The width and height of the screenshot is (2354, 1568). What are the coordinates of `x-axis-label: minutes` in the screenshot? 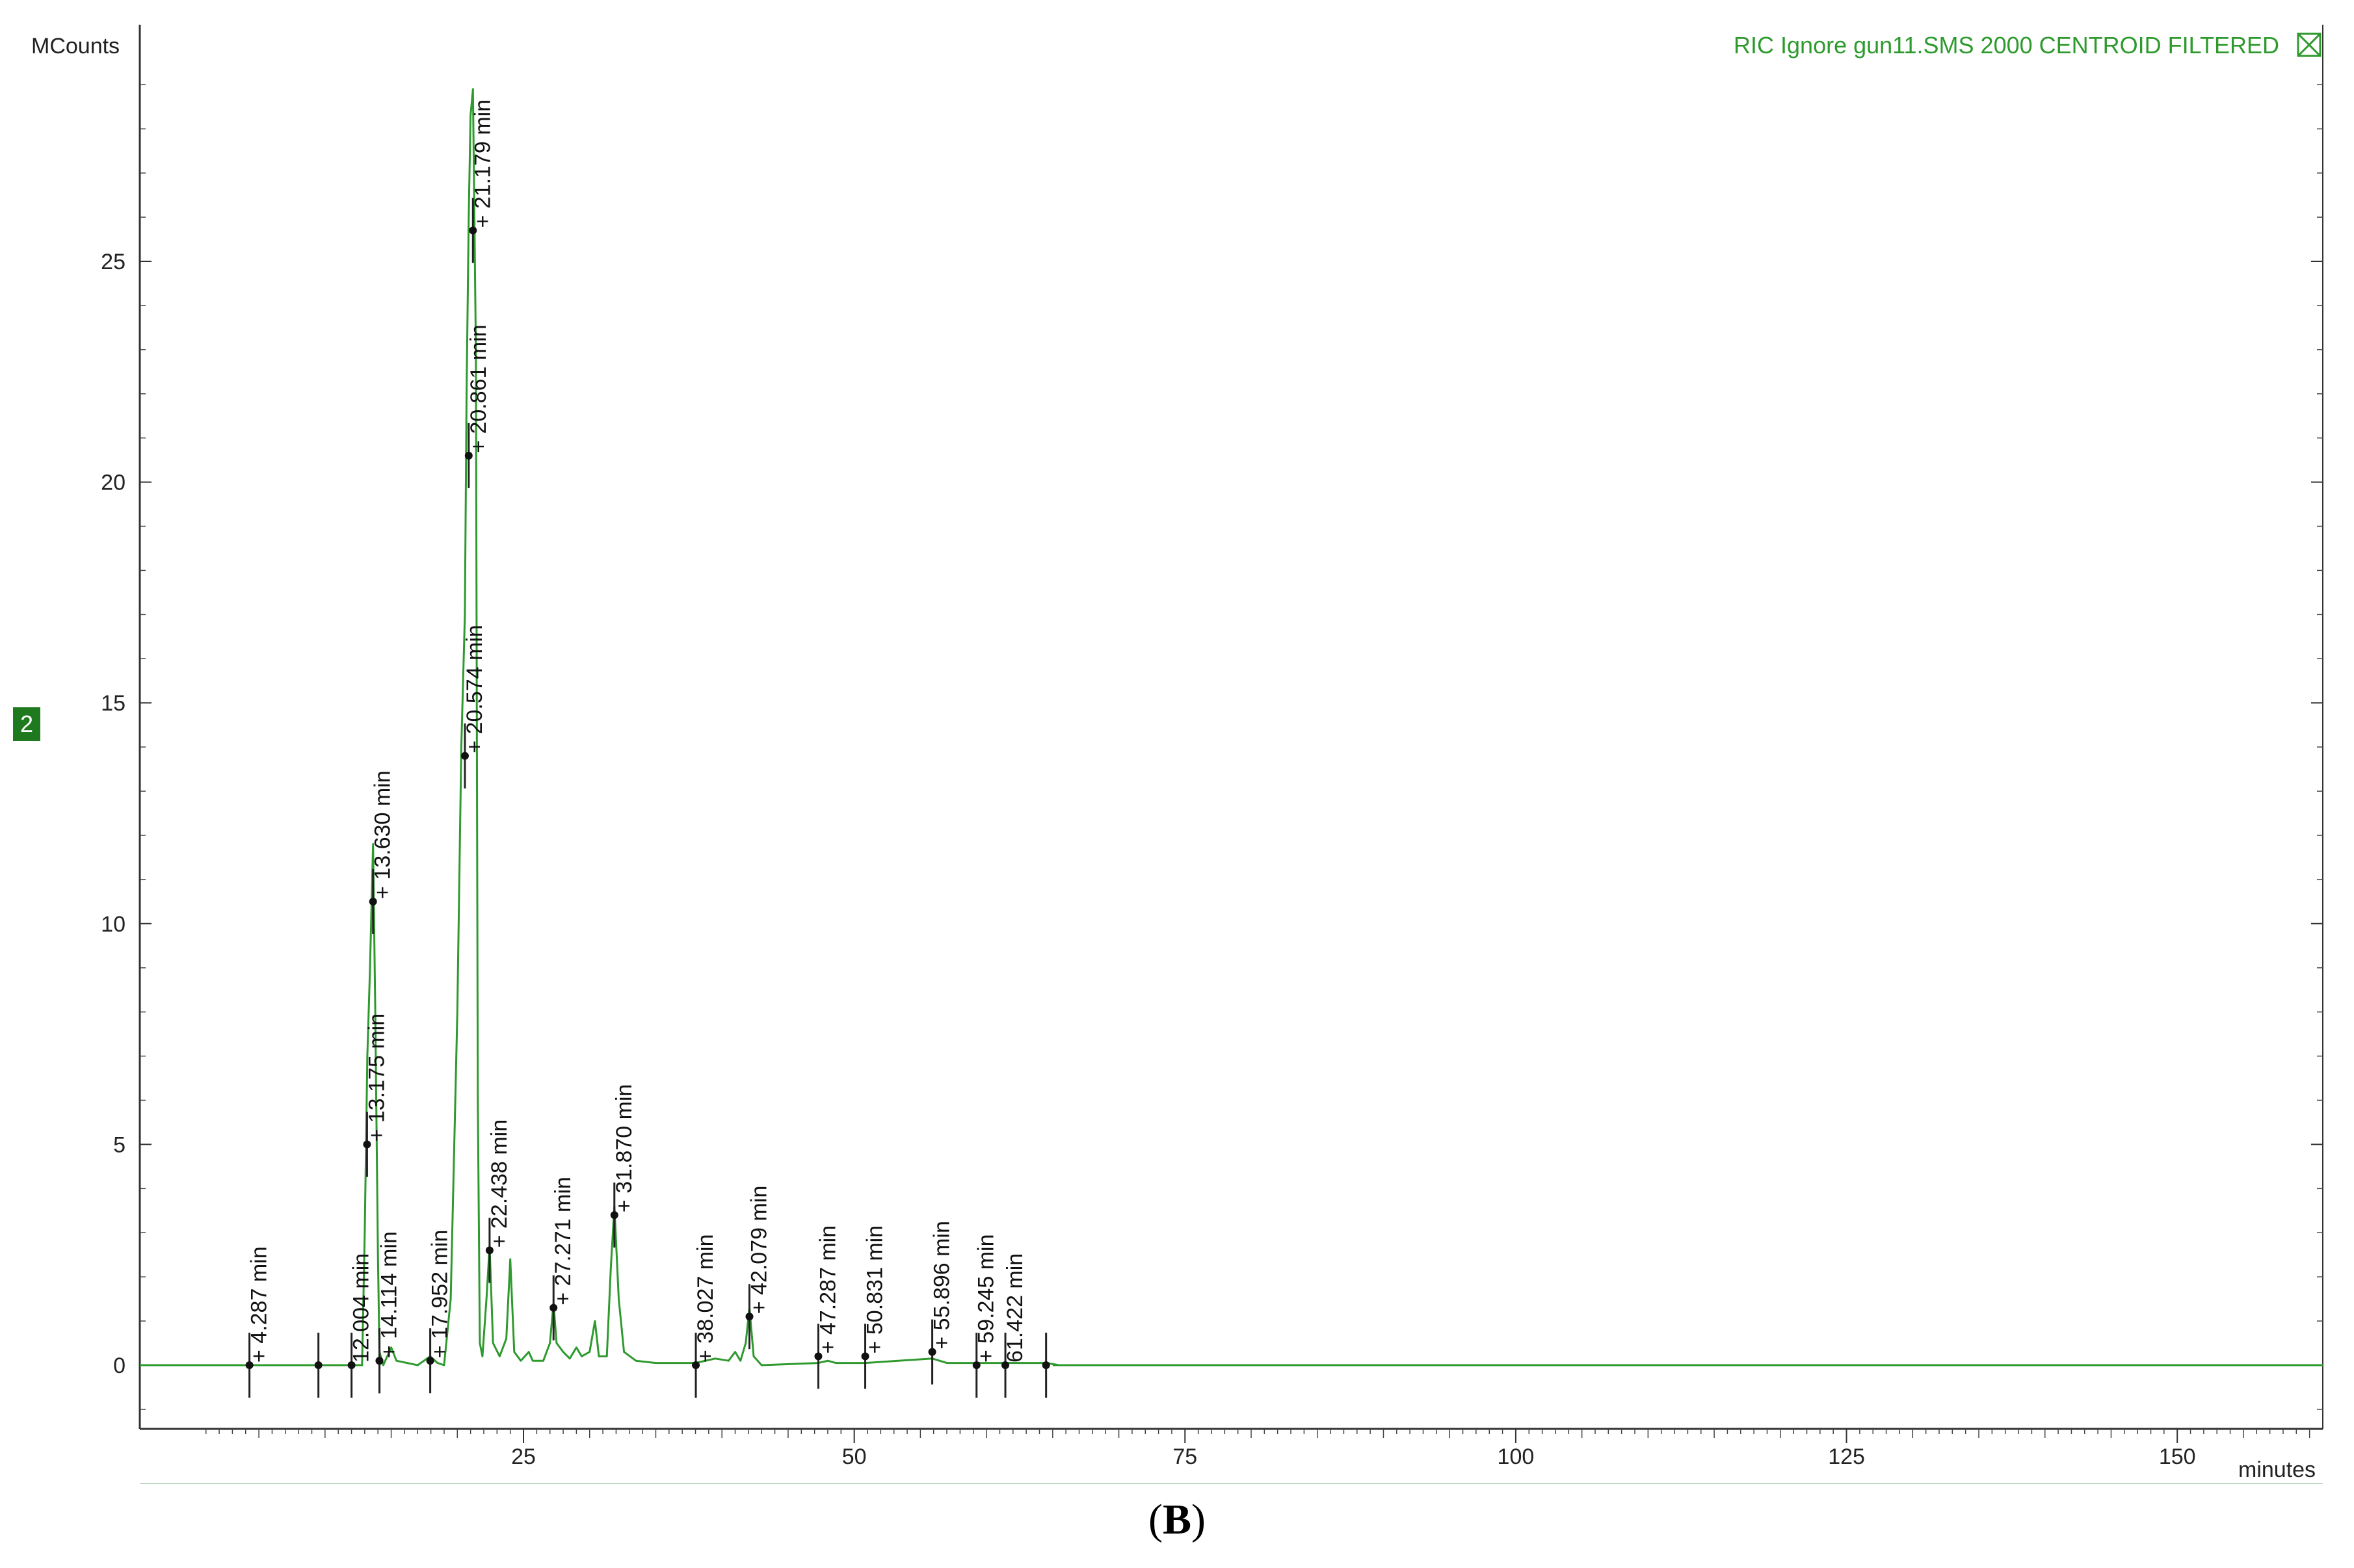 It's located at (2277, 1469).